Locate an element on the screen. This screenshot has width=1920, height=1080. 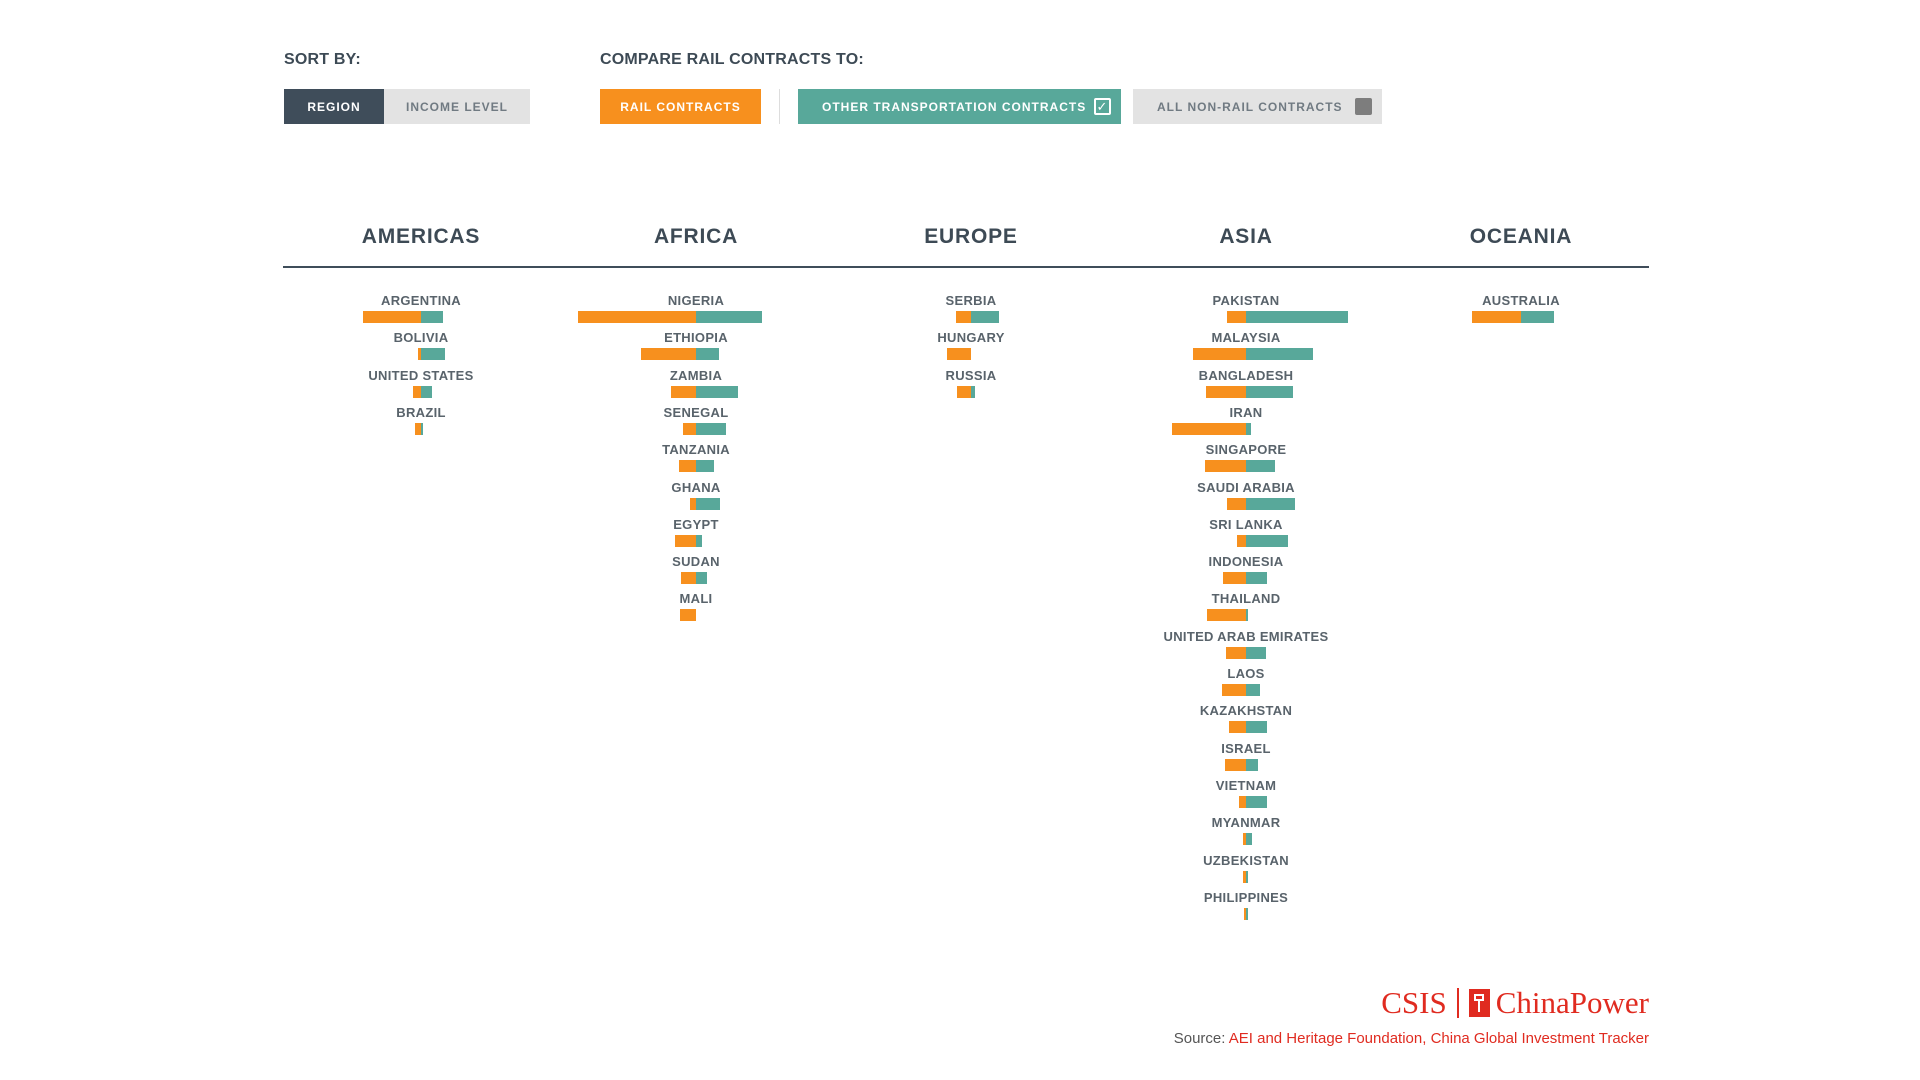
country-label-australia: AUSTRALIA is located at coordinates (1521, 300).